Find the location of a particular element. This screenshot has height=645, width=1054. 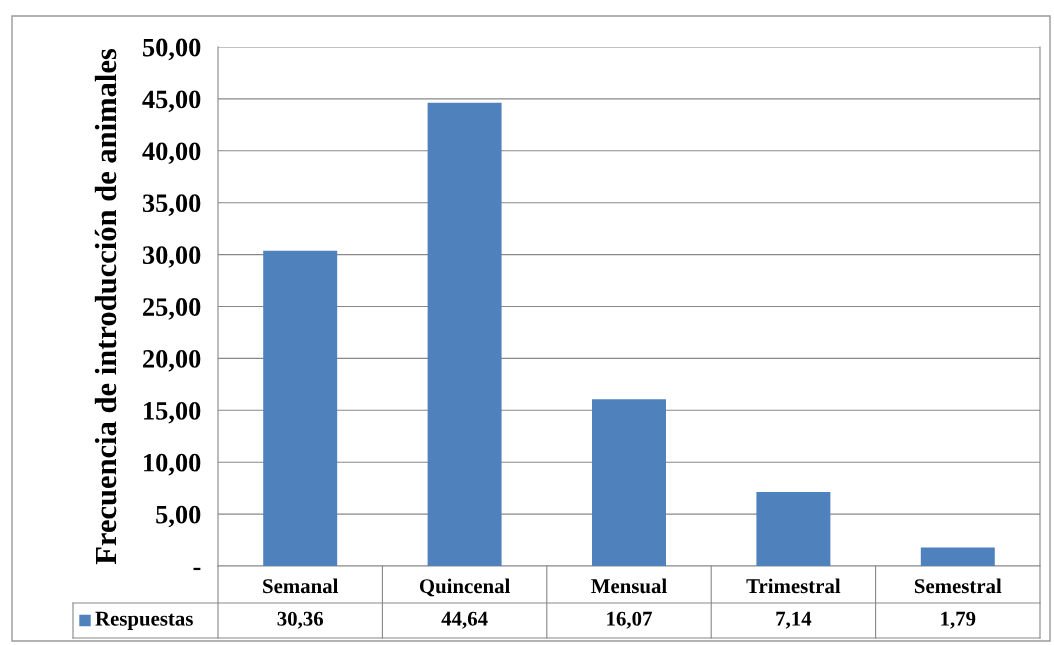

y-axis-title: Frecuencia de introducción de animales is located at coordinates (105, 306).